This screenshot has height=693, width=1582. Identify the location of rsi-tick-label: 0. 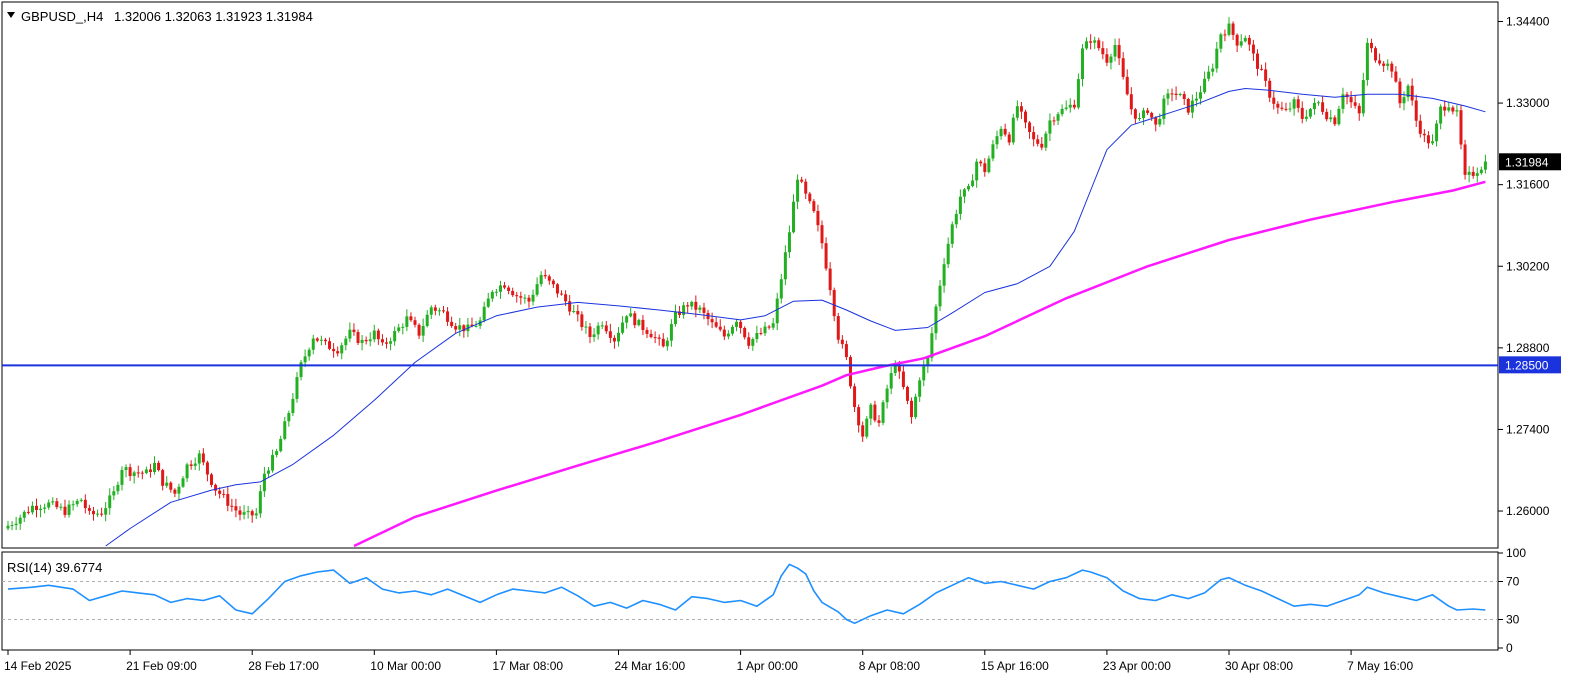
(1509, 648).